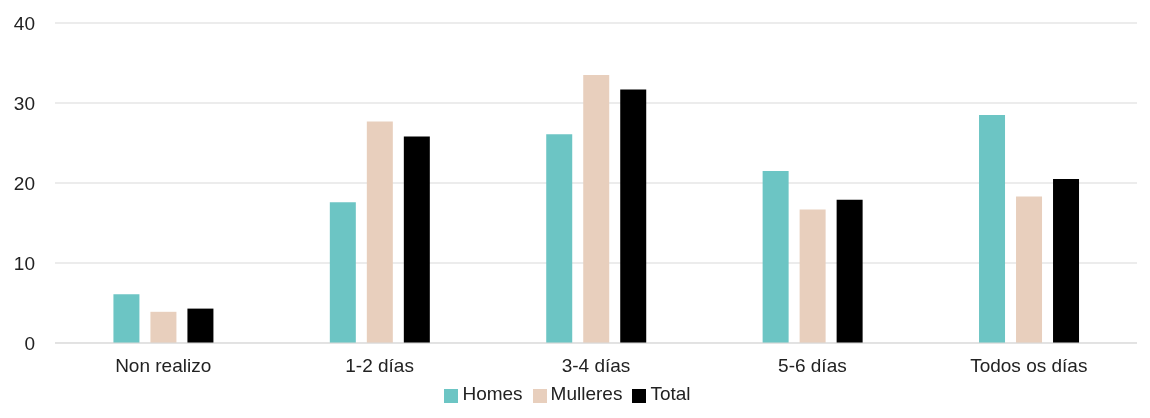 The width and height of the screenshot is (1150, 418). What do you see at coordinates (586, 393) in the screenshot?
I see `legend-label: Mulleres` at bounding box center [586, 393].